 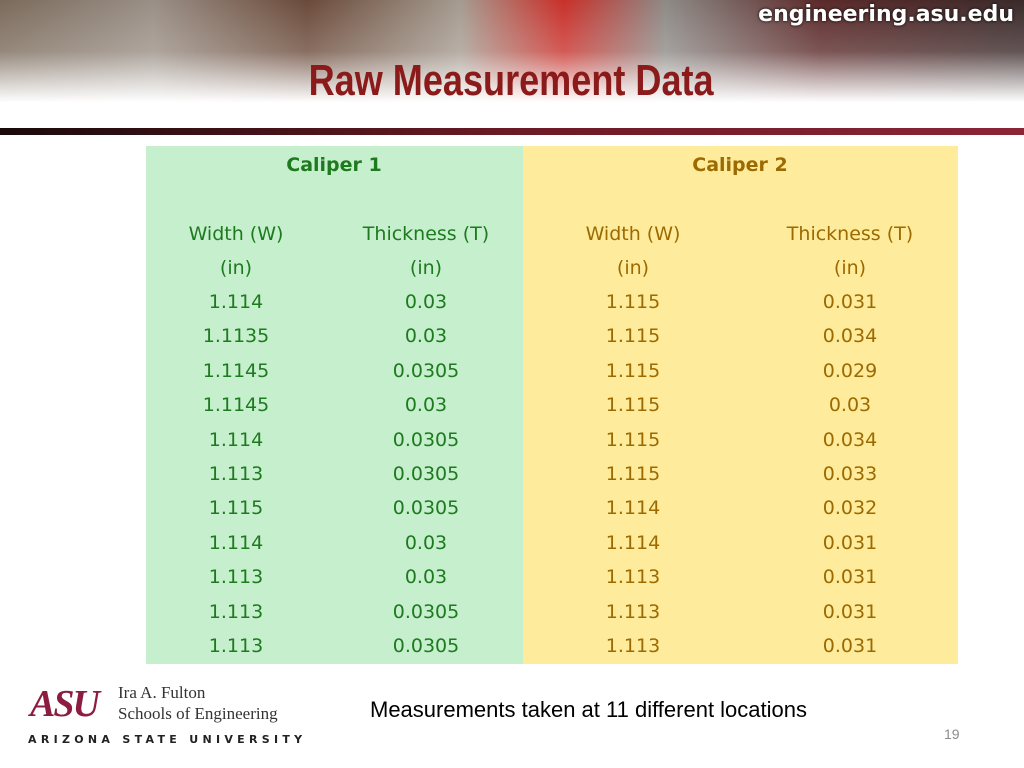 I want to click on group-header: Caliper 2, so click(x=740, y=165).